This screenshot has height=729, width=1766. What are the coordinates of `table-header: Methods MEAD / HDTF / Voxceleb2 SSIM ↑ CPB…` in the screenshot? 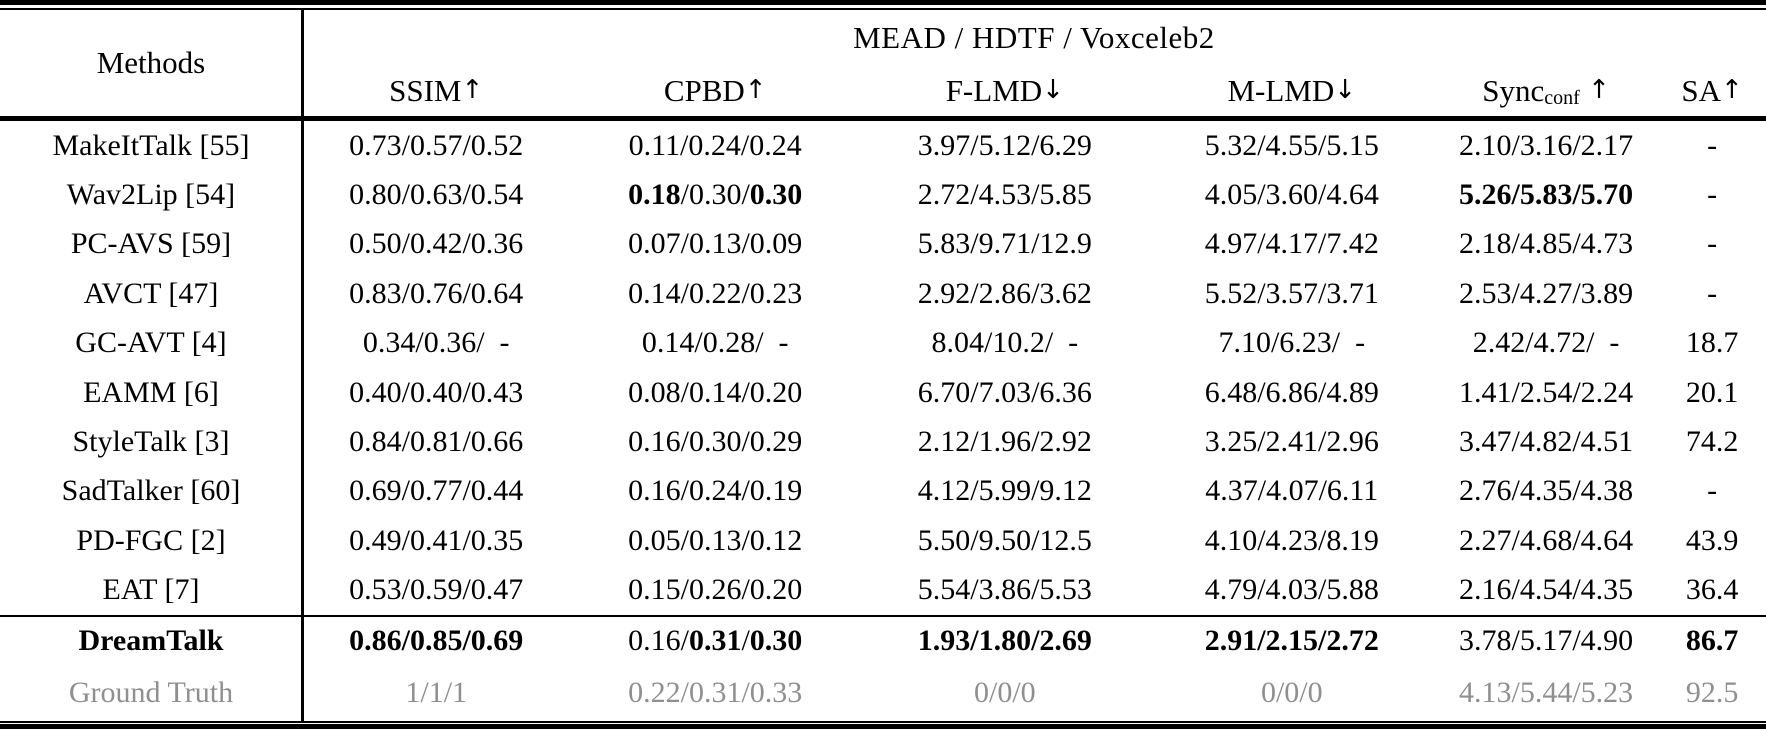 It's located at (883, 63).